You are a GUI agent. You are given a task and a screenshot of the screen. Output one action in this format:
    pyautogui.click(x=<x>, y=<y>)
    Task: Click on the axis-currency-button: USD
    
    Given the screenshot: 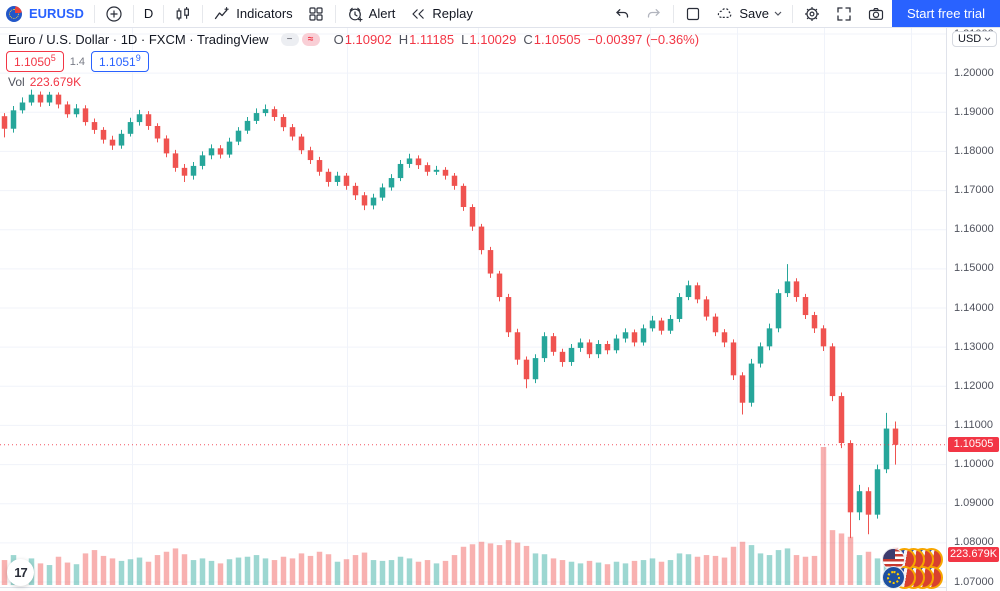 What is the action you would take?
    pyautogui.click(x=975, y=39)
    